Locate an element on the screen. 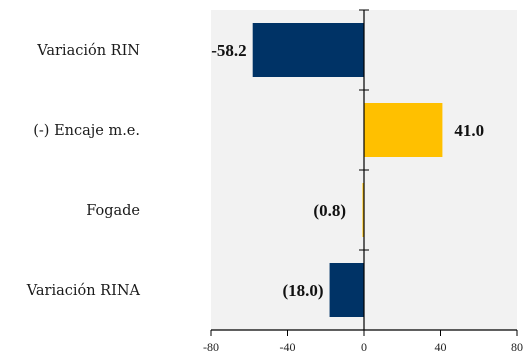  category-label-3: Variación RINA is located at coordinates (83, 291).